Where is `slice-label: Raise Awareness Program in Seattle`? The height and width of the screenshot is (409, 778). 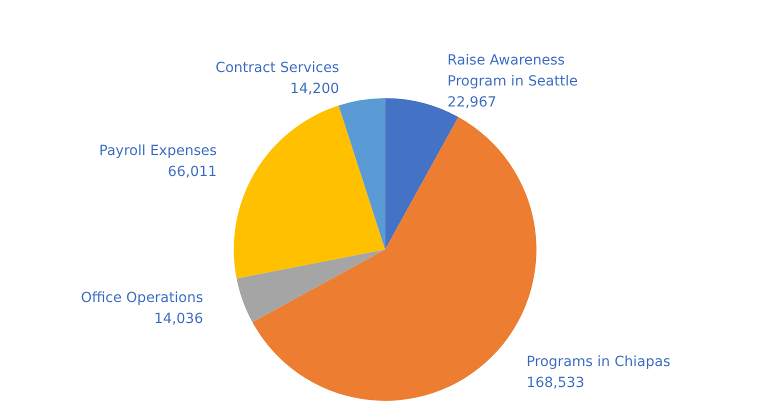
slice-label: Raise Awareness Program in Seattle is located at coordinates (512, 71).